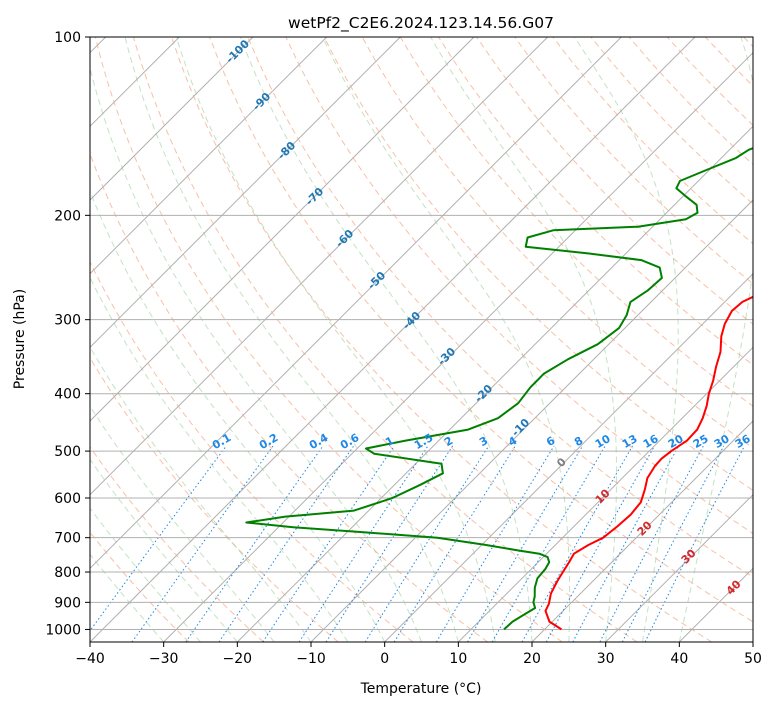  What do you see at coordinates (67, 539) in the screenshot?
I see `y-tick-label: 700` at bounding box center [67, 539].